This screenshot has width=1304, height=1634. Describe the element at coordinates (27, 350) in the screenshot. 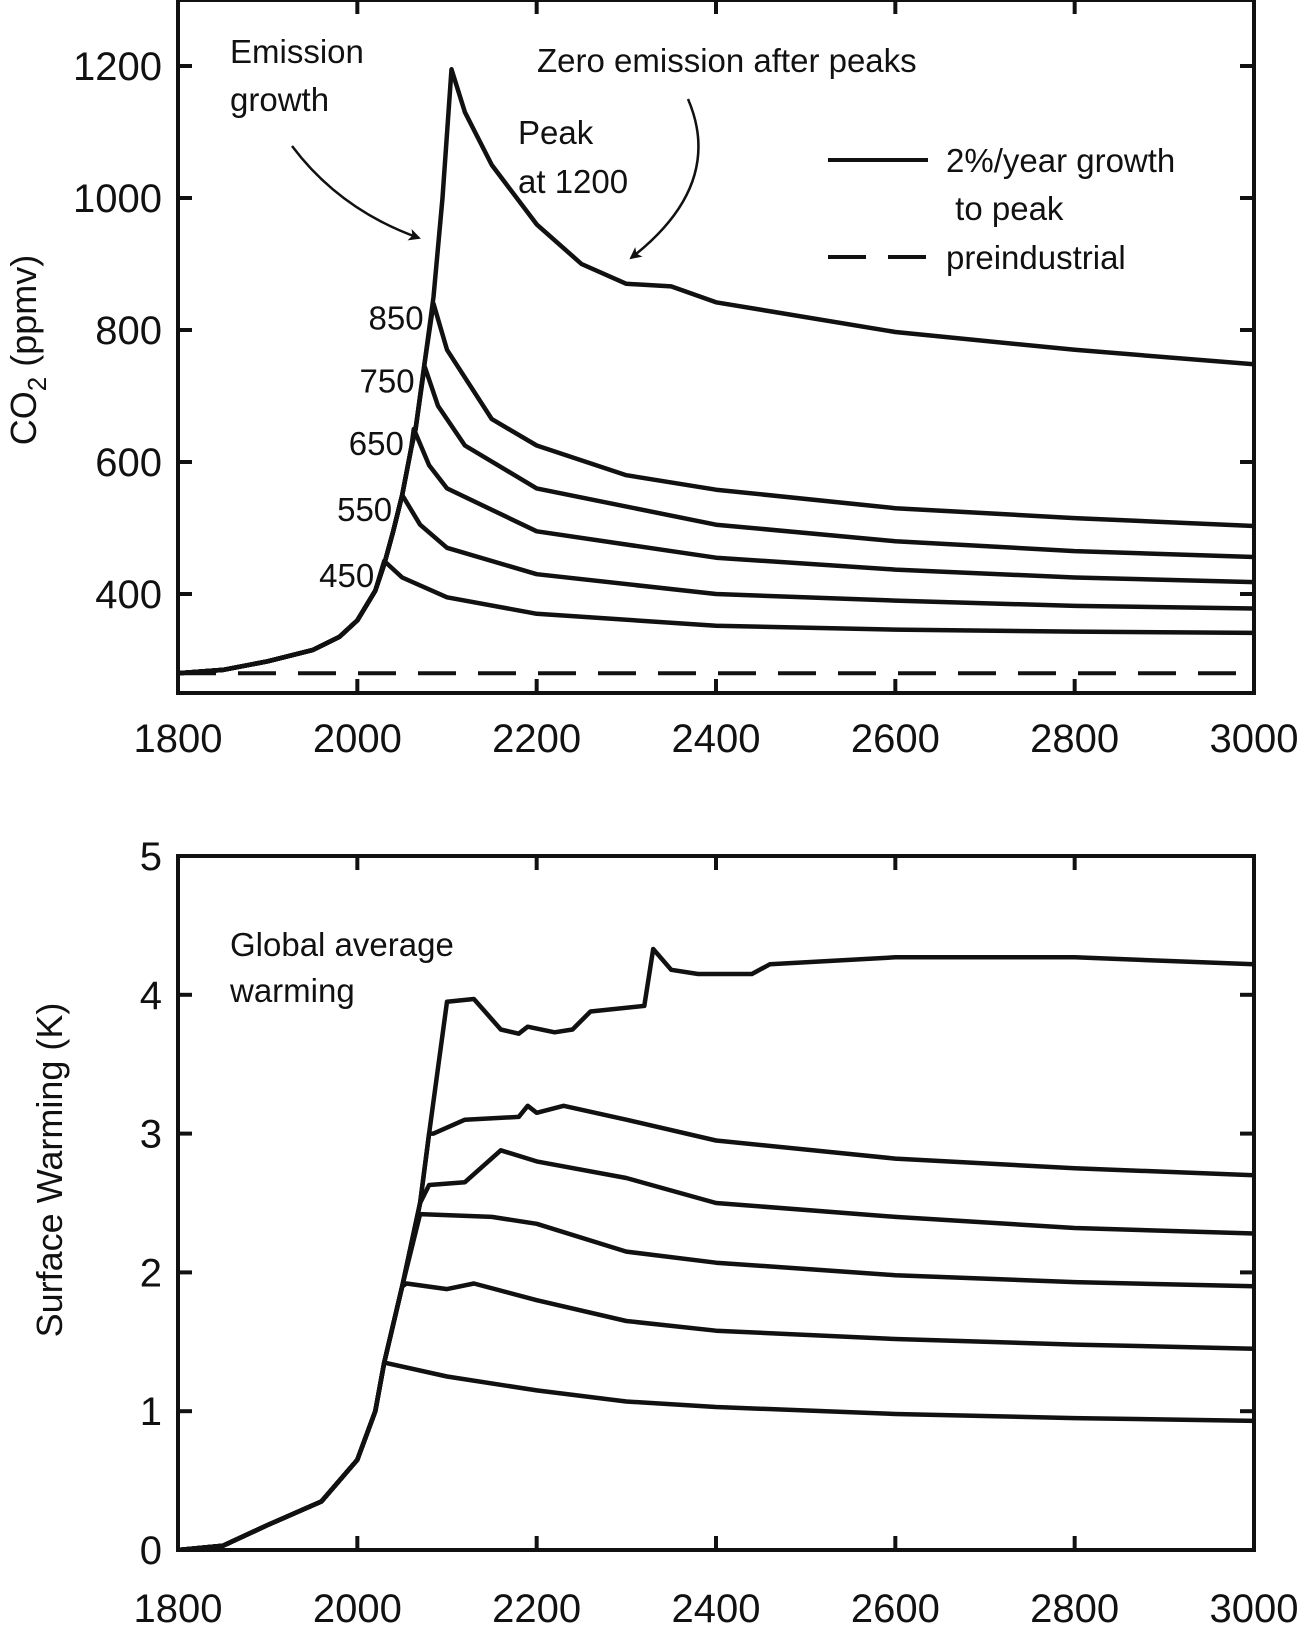

I see `co2-y-axis-label: CO2 (ppmv)` at that location.